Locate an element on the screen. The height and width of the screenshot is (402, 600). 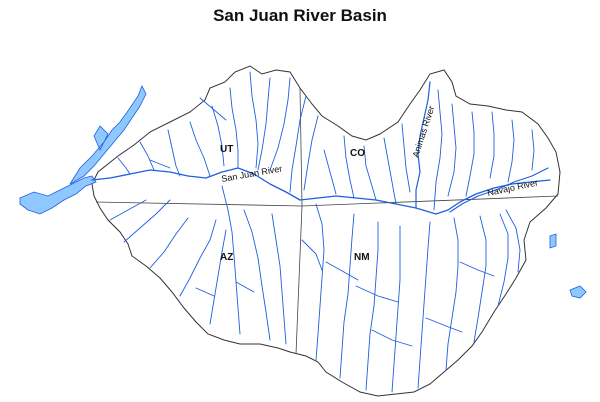
river-animas is located at coordinates (423, 145).